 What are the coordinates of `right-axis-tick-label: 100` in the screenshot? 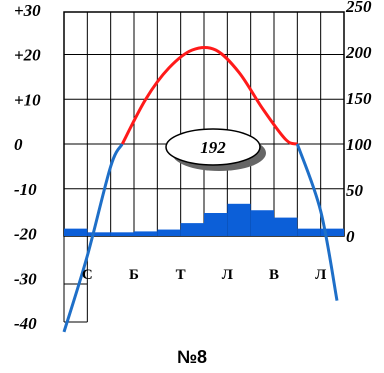 It's located at (359, 144).